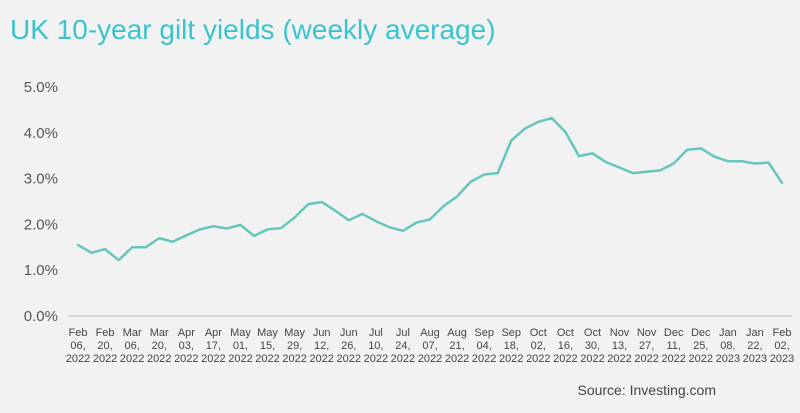 The image size is (800, 413). Describe the element at coordinates (727, 346) in the screenshot. I see `x-tick-label: 08,` at that location.